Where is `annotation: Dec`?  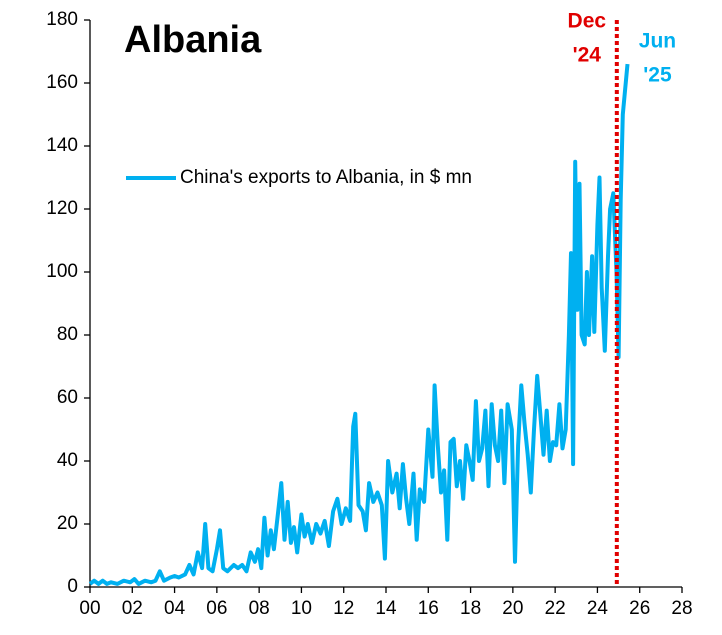
annotation: Dec is located at coordinates (587, 21).